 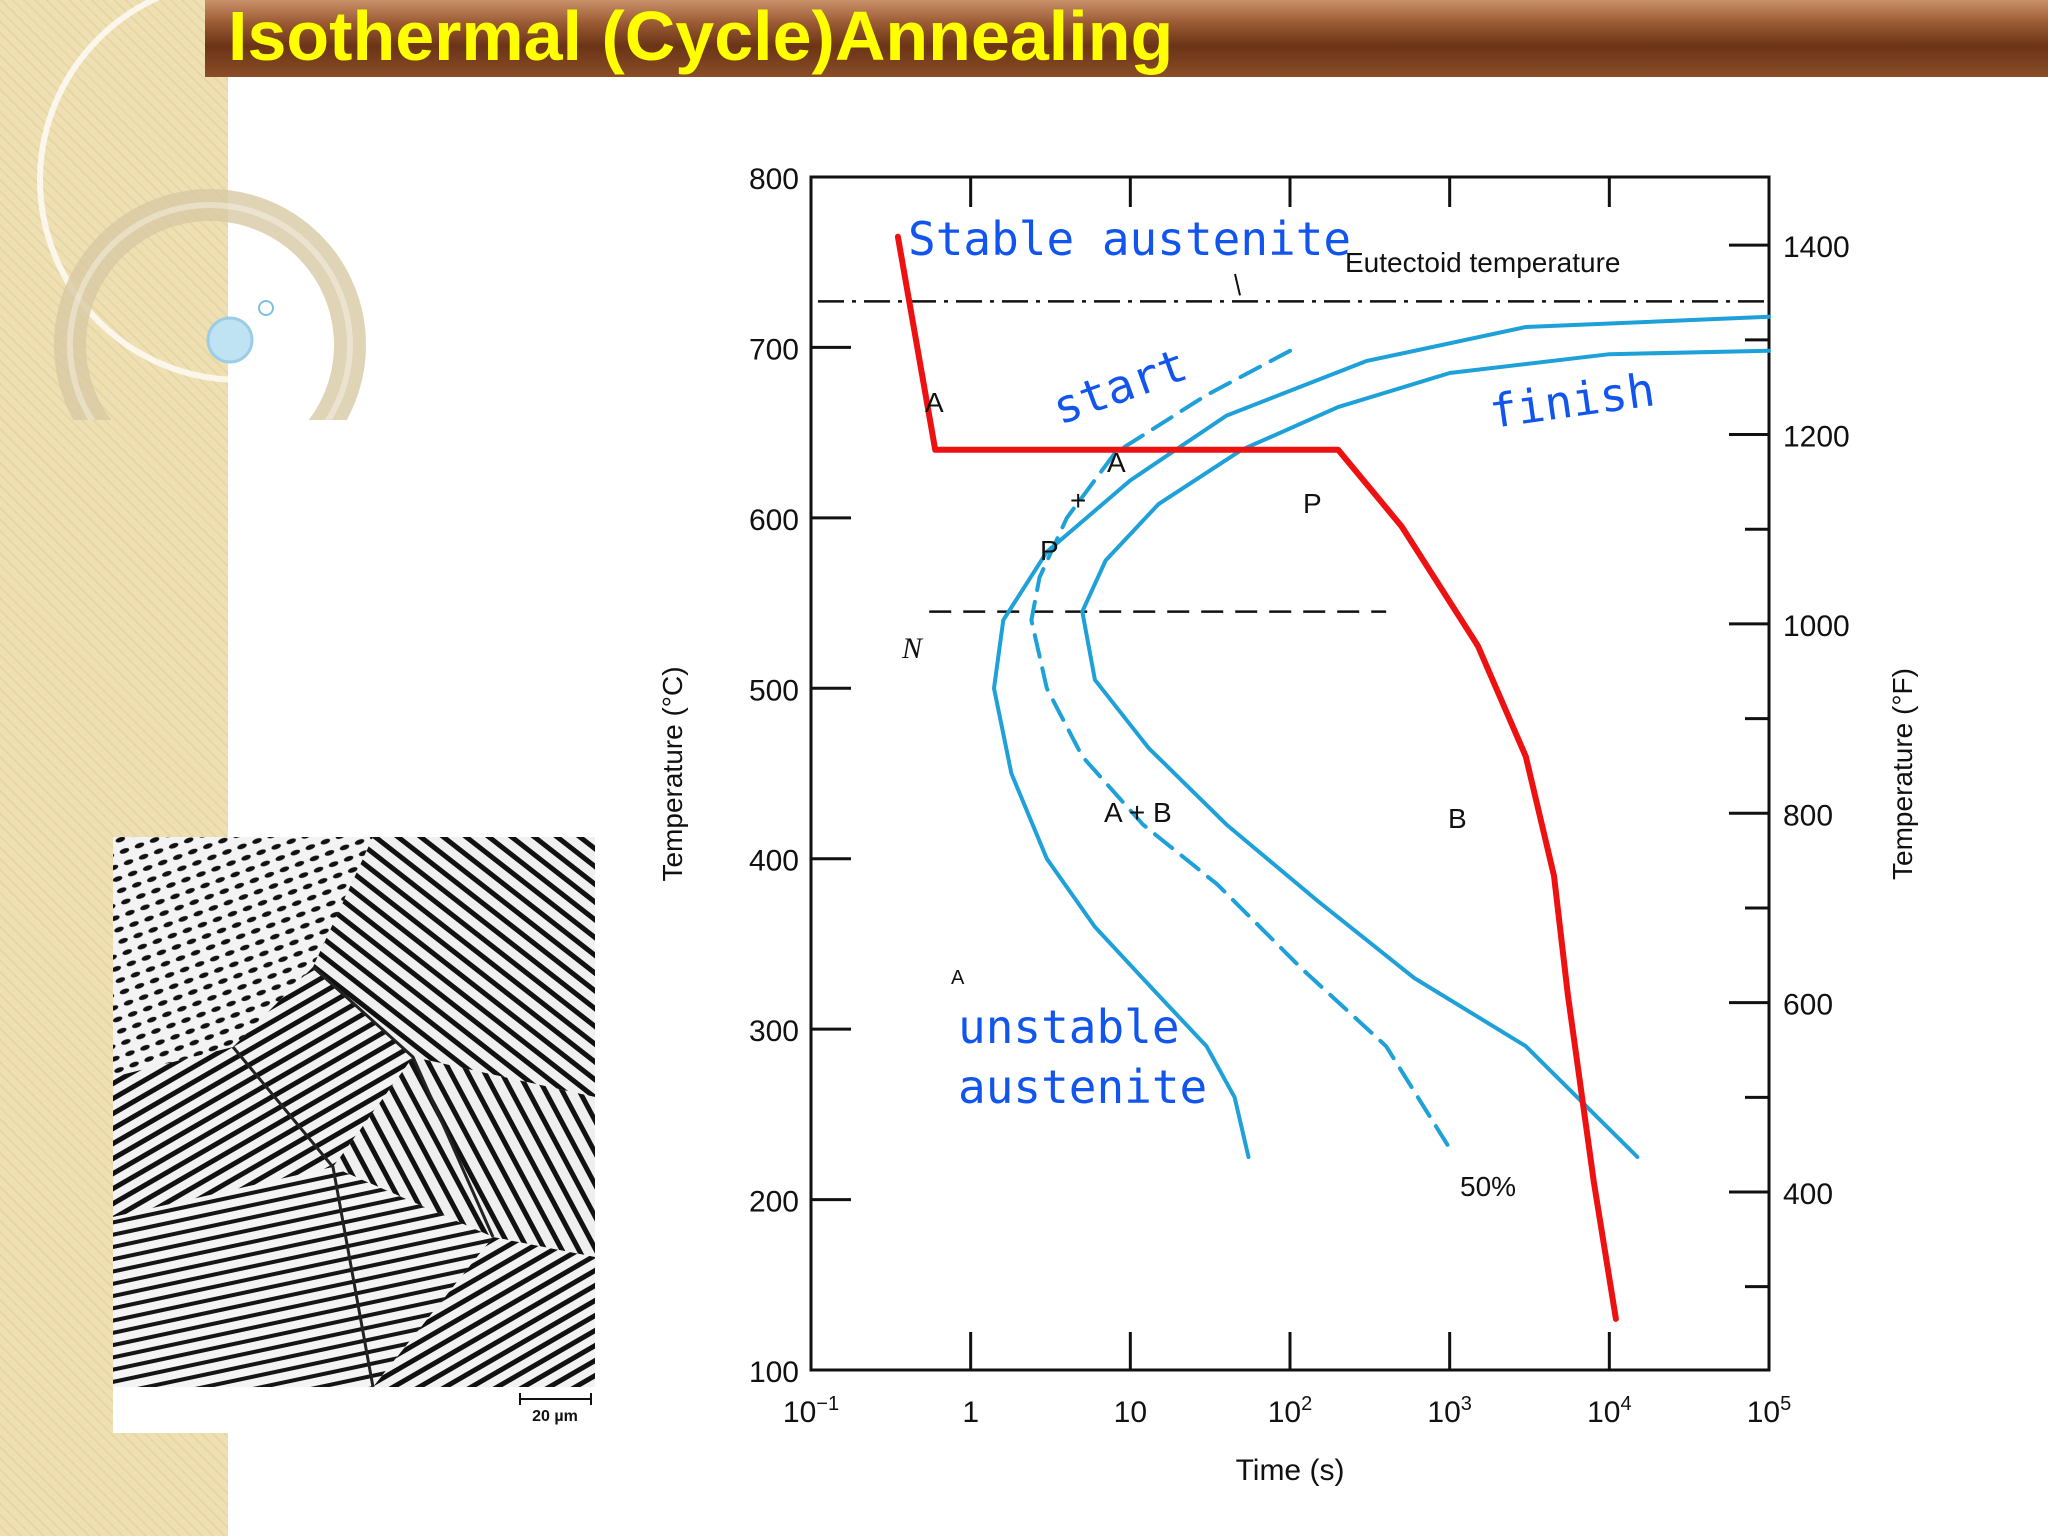 I want to click on phase-a-plus-b: A + B, so click(x=1138, y=812).